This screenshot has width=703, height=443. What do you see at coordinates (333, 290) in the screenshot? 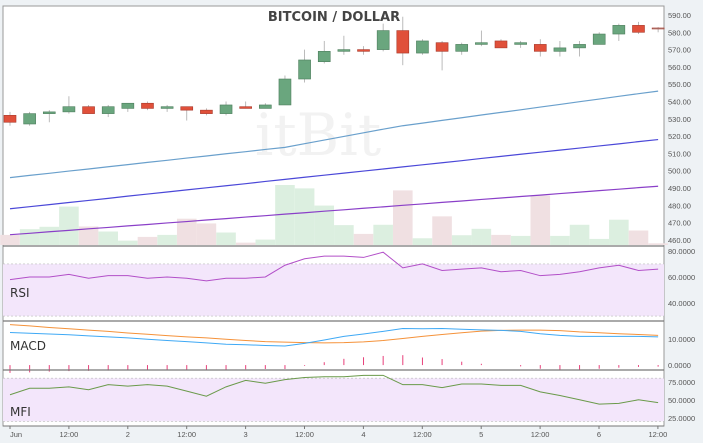
I see `indicator-band` at bounding box center [333, 290].